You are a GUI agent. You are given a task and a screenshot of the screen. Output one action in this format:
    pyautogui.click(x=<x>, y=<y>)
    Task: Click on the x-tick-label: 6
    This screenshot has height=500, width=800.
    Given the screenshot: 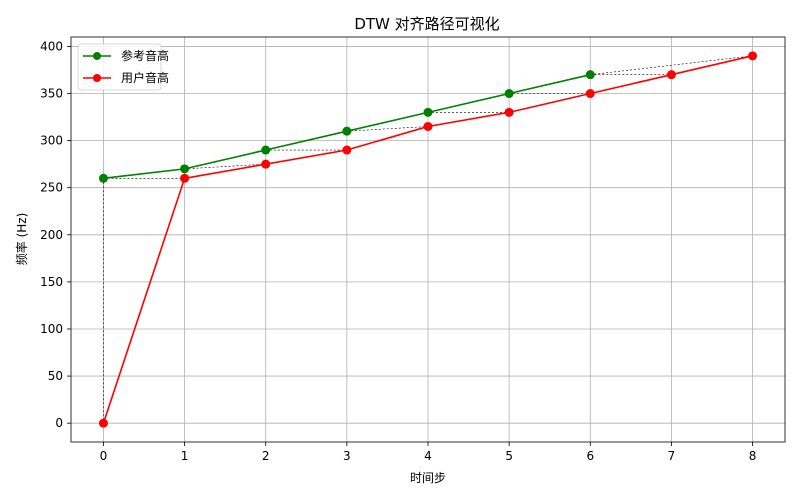 What is the action you would take?
    pyautogui.click(x=590, y=456)
    